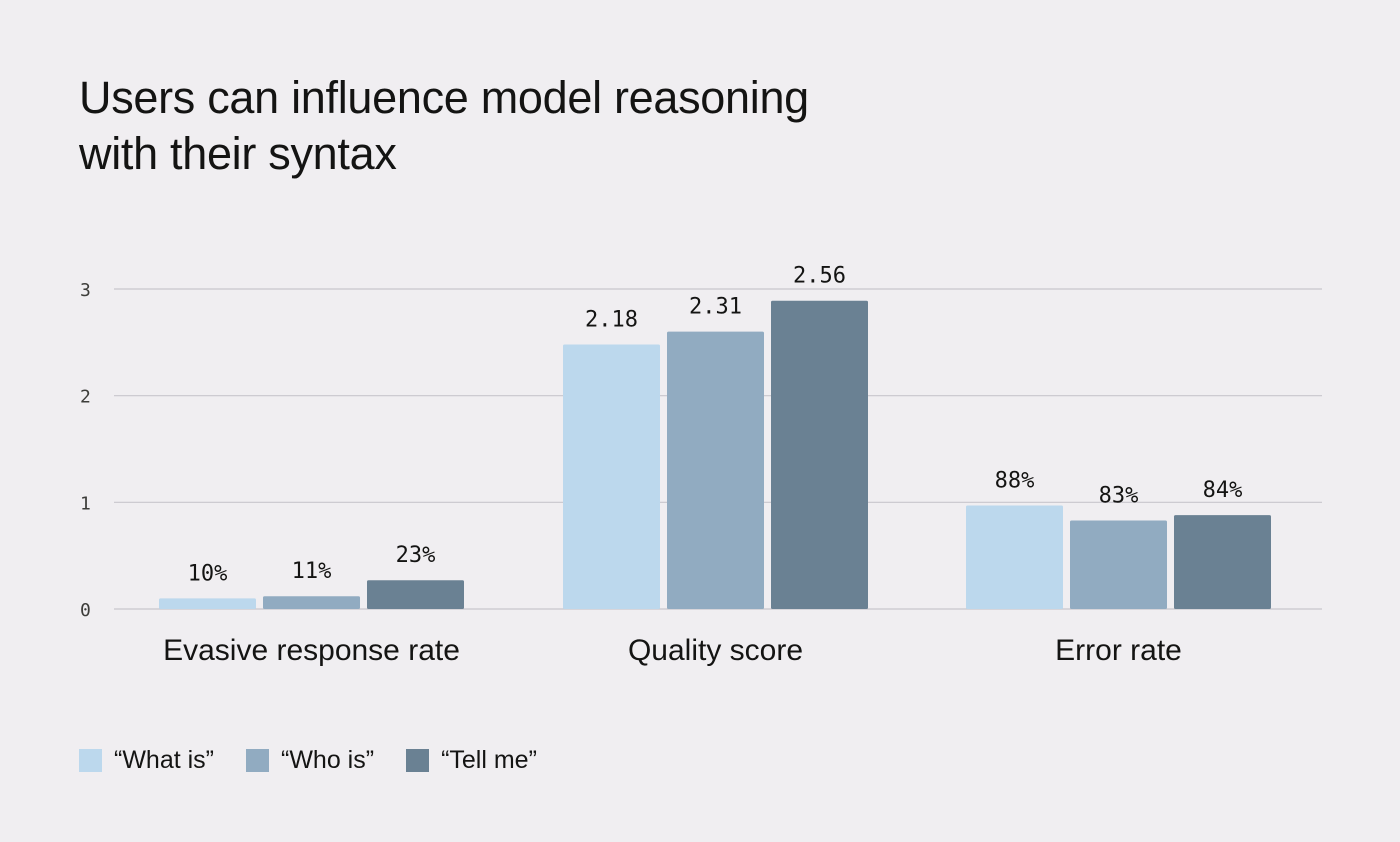 This screenshot has height=842, width=1400. Describe the element at coordinates (328, 760) in the screenshot. I see `legend-label: “Who is”` at that location.